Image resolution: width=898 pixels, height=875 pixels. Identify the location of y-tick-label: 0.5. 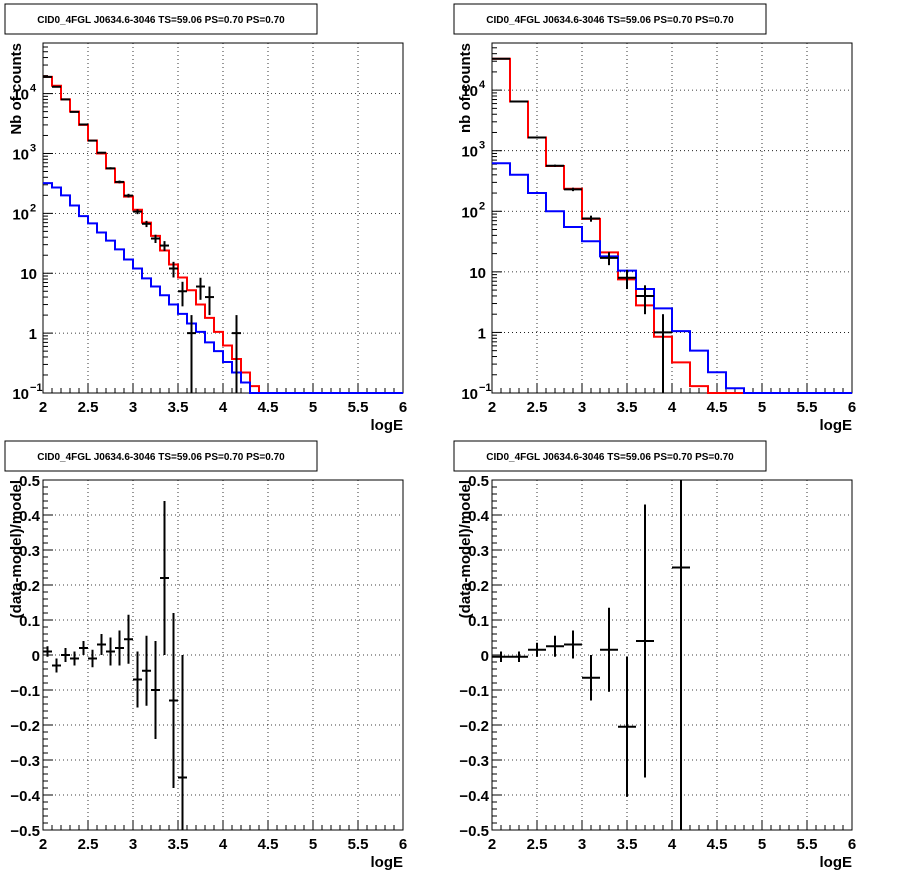
(29, 481).